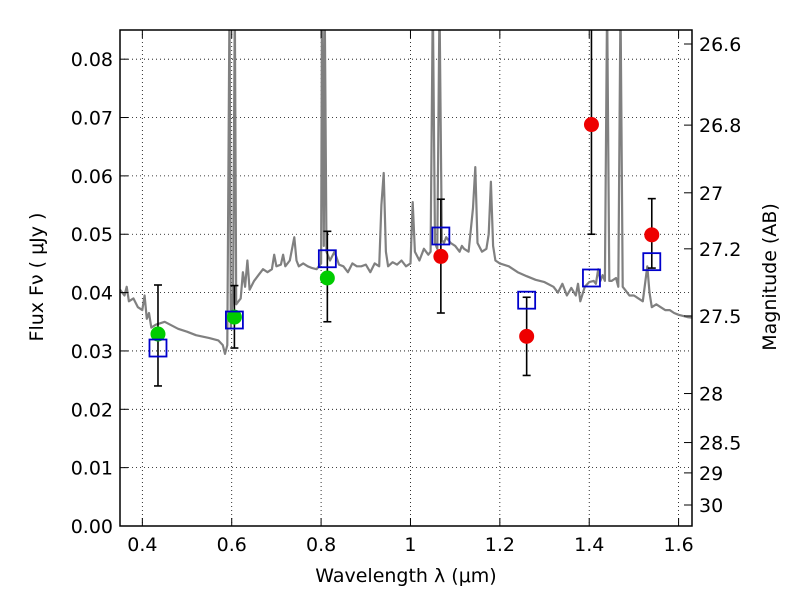 This screenshot has height=600, width=800. Describe the element at coordinates (711, 395) in the screenshot. I see `right-tick-label: 28` at that location.